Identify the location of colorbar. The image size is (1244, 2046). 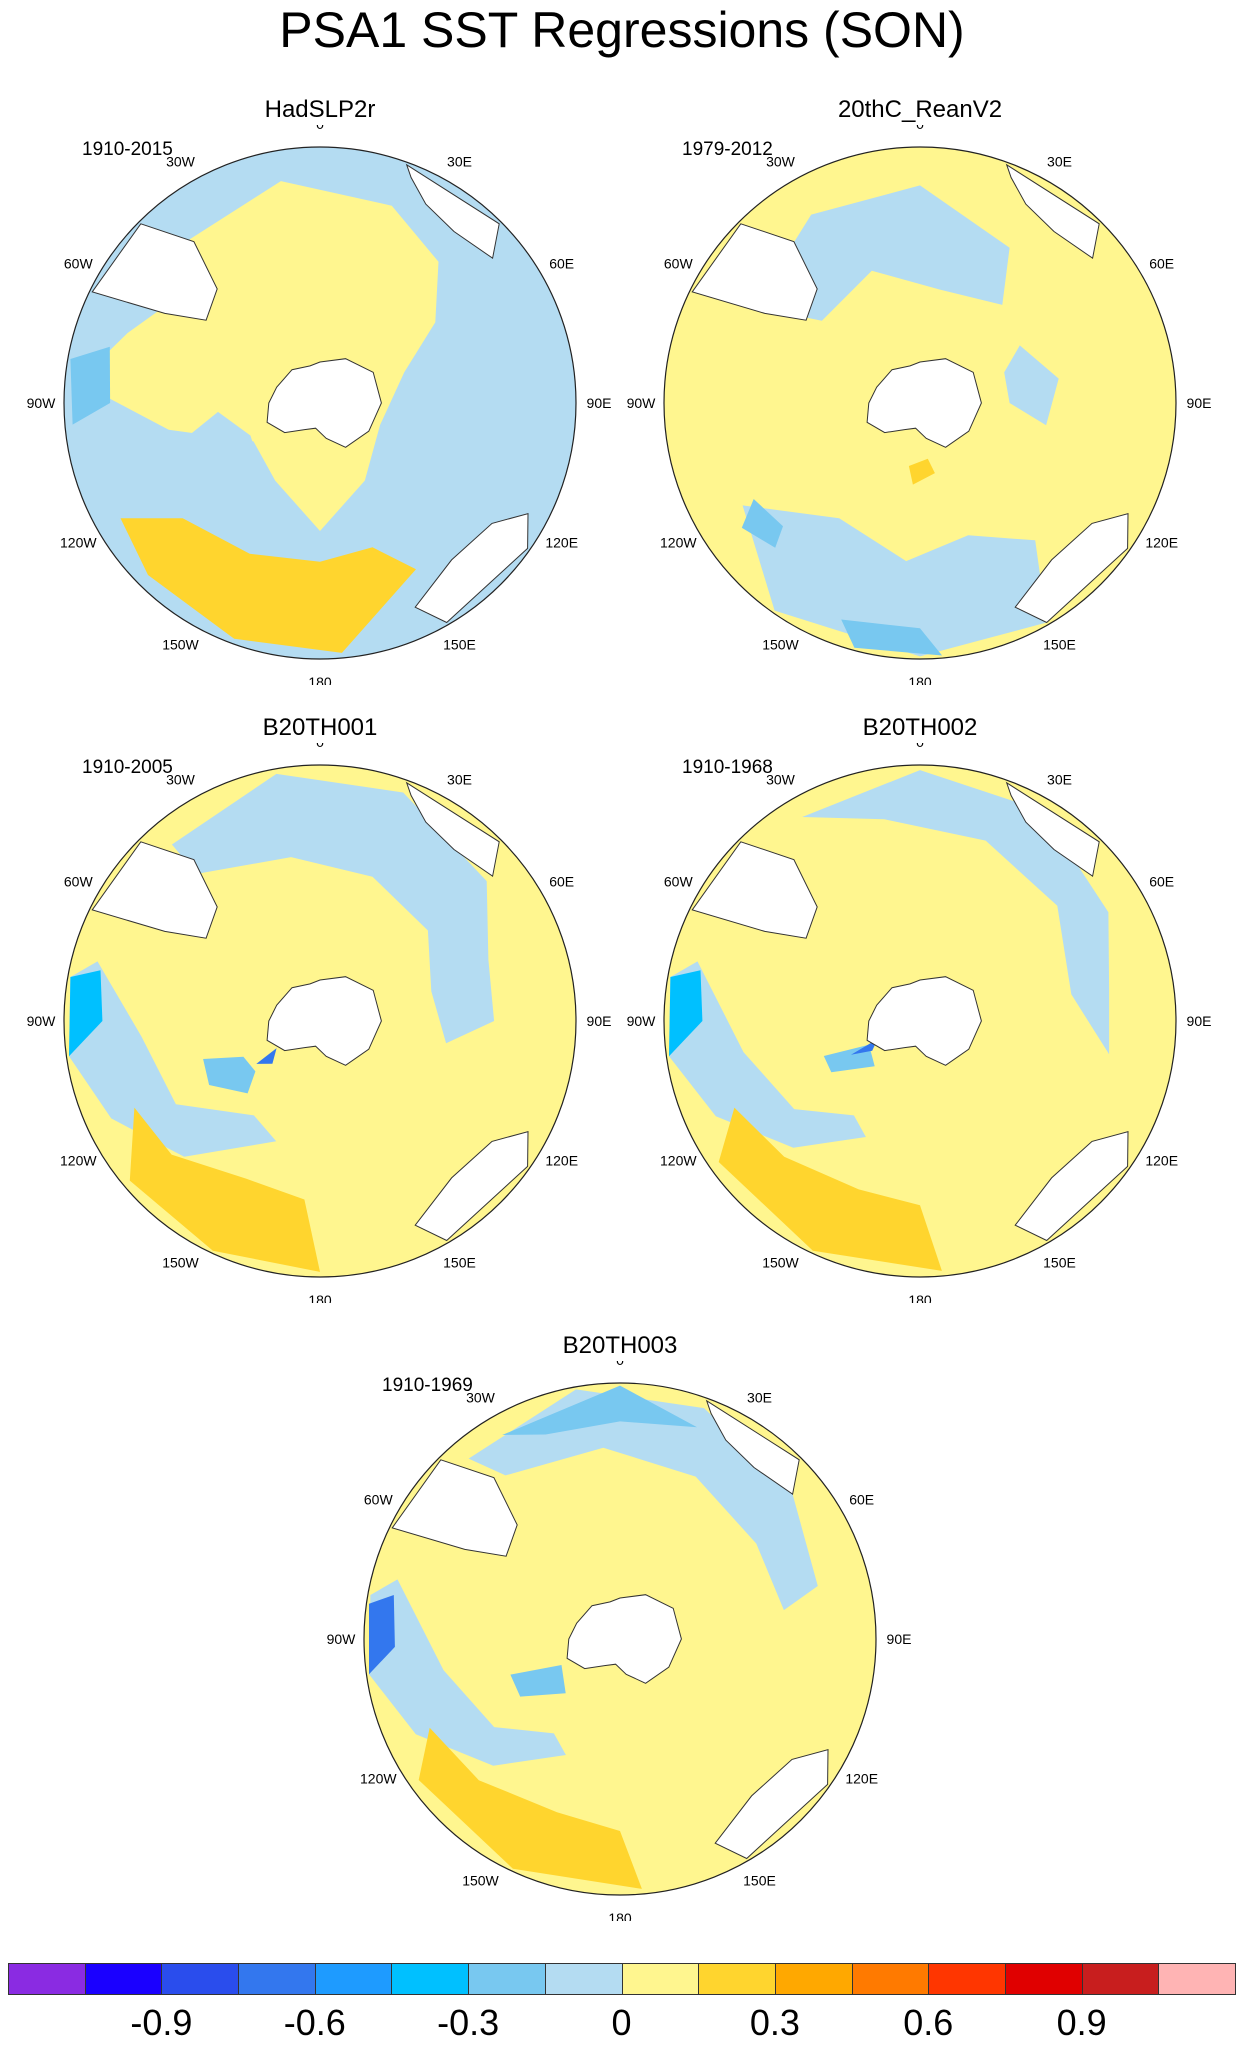
(621, 1980).